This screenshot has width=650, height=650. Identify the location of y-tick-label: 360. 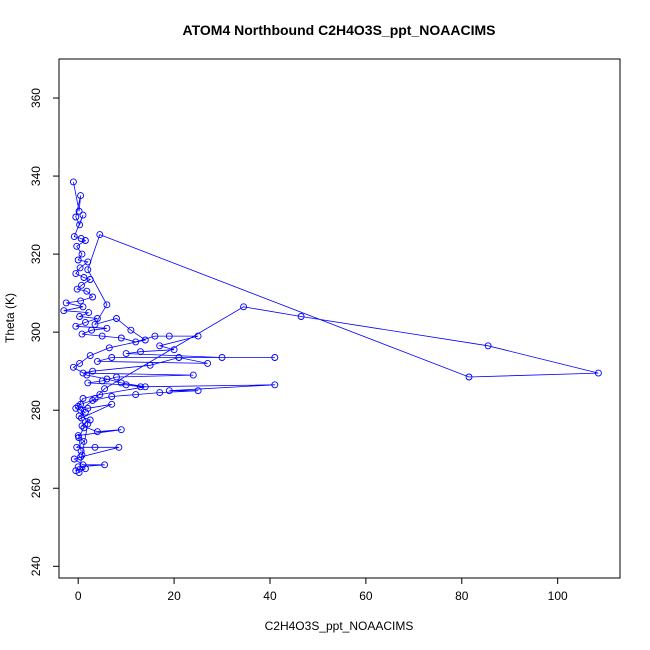
(36, 98).